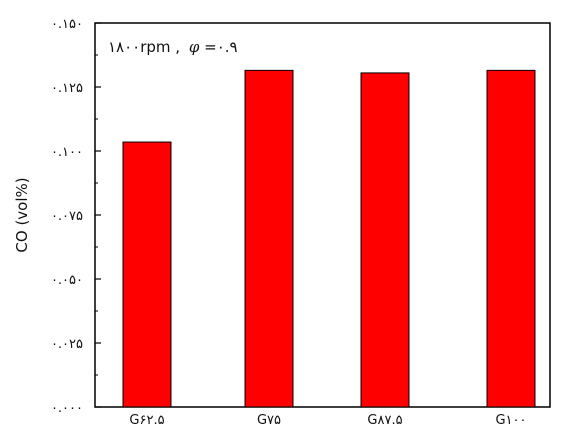  What do you see at coordinates (67, 24) in the screenshot?
I see `y-tick-label: ۰.۱۵۰` at bounding box center [67, 24].